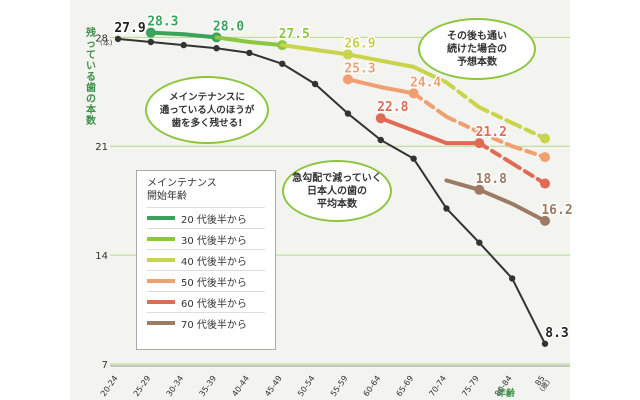 The width and height of the screenshot is (640, 400). I want to click on maintenance-bubble: メインテナンスに 通っている人のほうが 歯を多く残せる!, so click(207, 110).